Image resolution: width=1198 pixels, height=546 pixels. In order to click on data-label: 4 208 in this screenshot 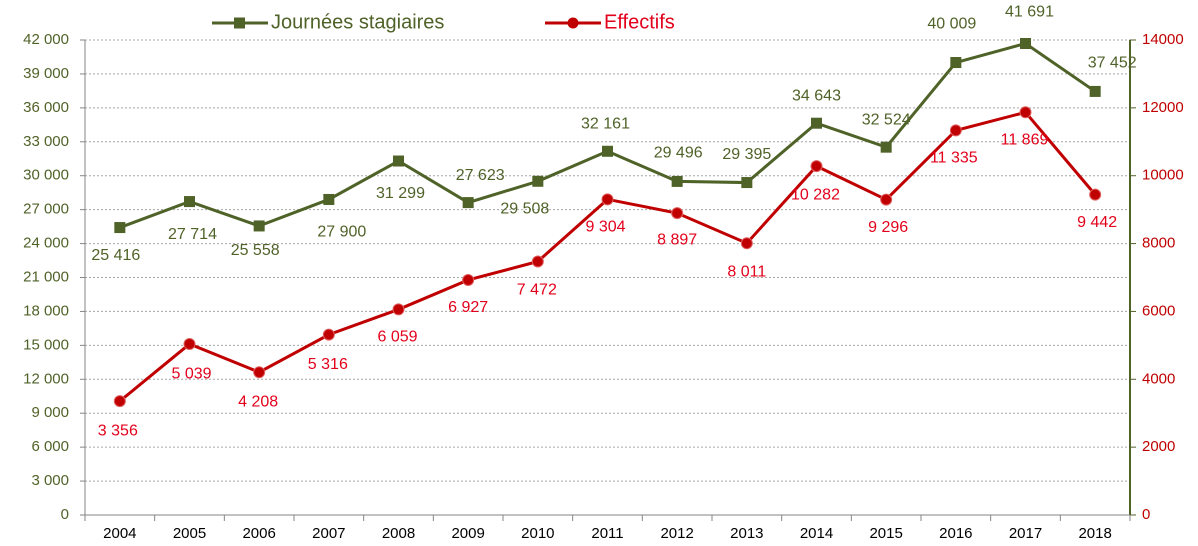, I will do `click(258, 401)`.